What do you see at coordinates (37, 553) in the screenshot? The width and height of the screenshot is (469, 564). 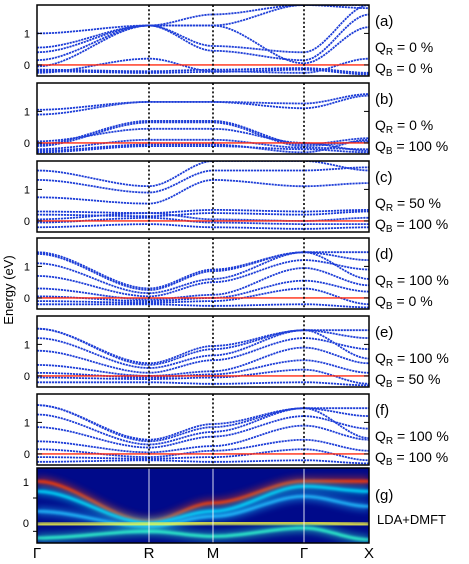 I see `x-tick-gamma-1: Γ` at bounding box center [37, 553].